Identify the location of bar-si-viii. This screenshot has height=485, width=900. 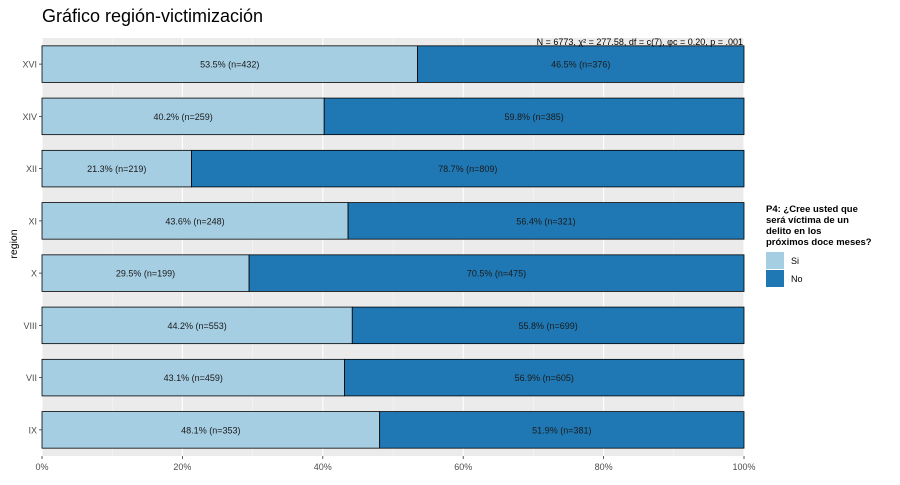
(197, 325).